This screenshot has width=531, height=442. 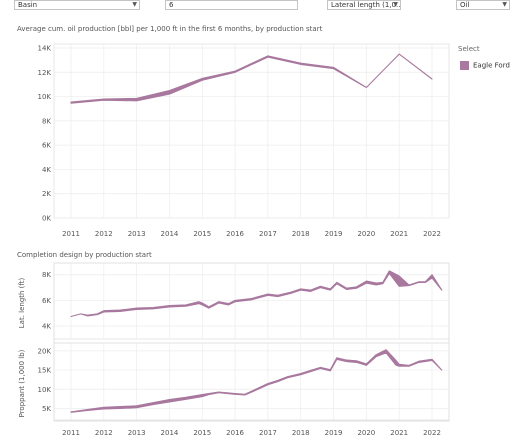 What do you see at coordinates (483, 5) in the screenshot?
I see `fluid-filter: Oil ▼` at bounding box center [483, 5].